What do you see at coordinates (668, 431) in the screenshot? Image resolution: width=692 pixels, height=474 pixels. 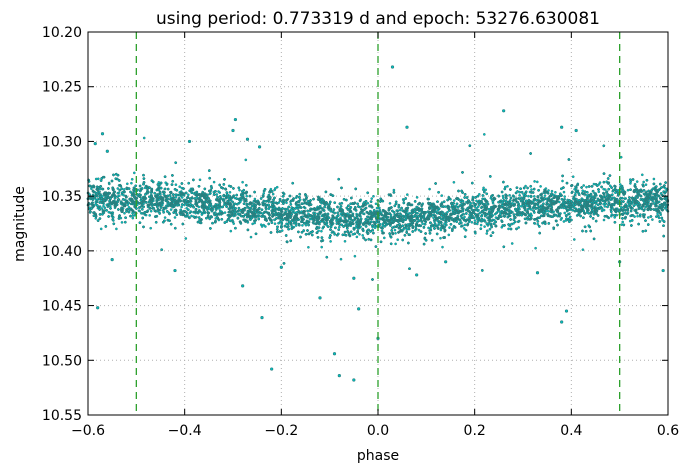 I see `x-tick-label: 0.6` at bounding box center [668, 431].